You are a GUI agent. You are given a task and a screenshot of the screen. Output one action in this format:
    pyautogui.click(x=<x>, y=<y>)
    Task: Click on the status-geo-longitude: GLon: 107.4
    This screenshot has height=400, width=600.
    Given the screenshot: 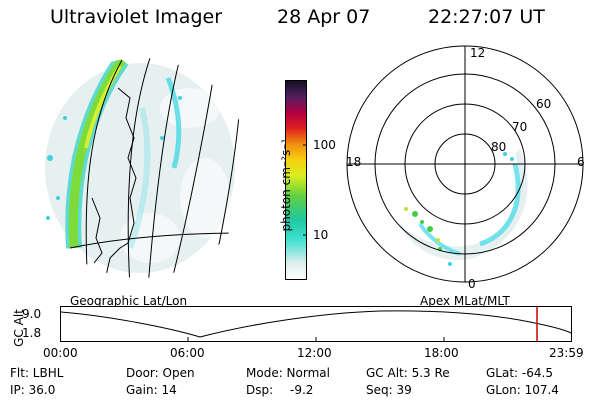 What is the action you would take?
    pyautogui.click(x=522, y=390)
    